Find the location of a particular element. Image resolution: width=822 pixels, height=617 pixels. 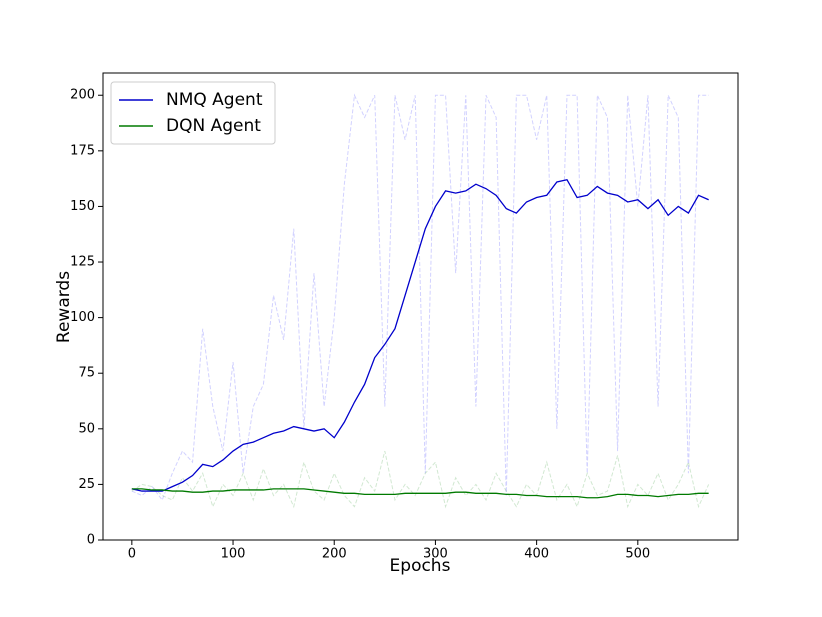

legend-label: NMQ Agent is located at coordinates (214, 100).